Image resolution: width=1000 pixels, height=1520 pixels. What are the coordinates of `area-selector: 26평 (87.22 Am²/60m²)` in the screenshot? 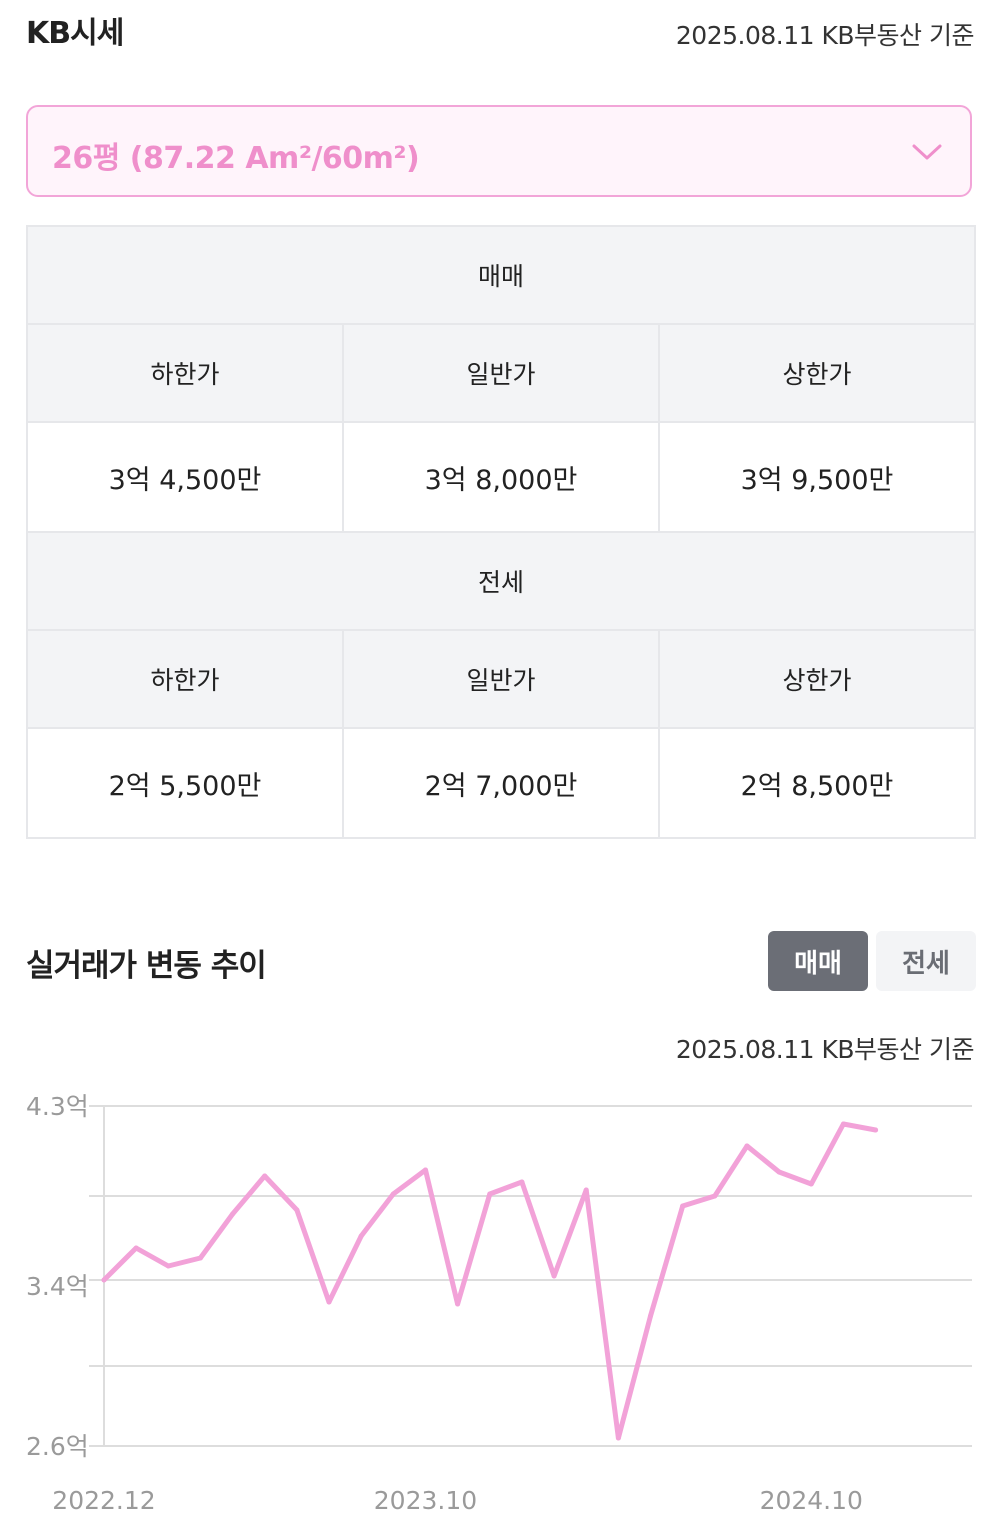 It's located at (499, 151).